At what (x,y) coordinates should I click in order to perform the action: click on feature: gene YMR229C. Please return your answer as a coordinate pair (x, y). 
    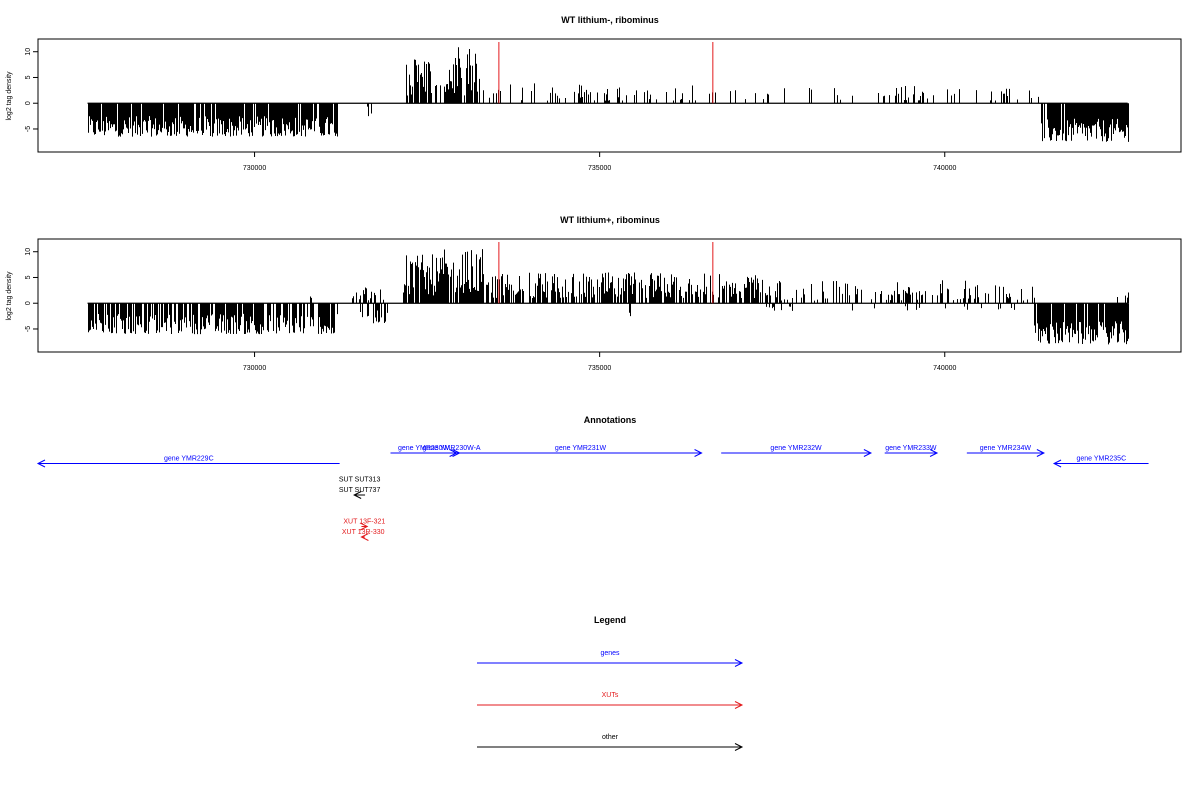
    Looking at the image, I should click on (188, 462).